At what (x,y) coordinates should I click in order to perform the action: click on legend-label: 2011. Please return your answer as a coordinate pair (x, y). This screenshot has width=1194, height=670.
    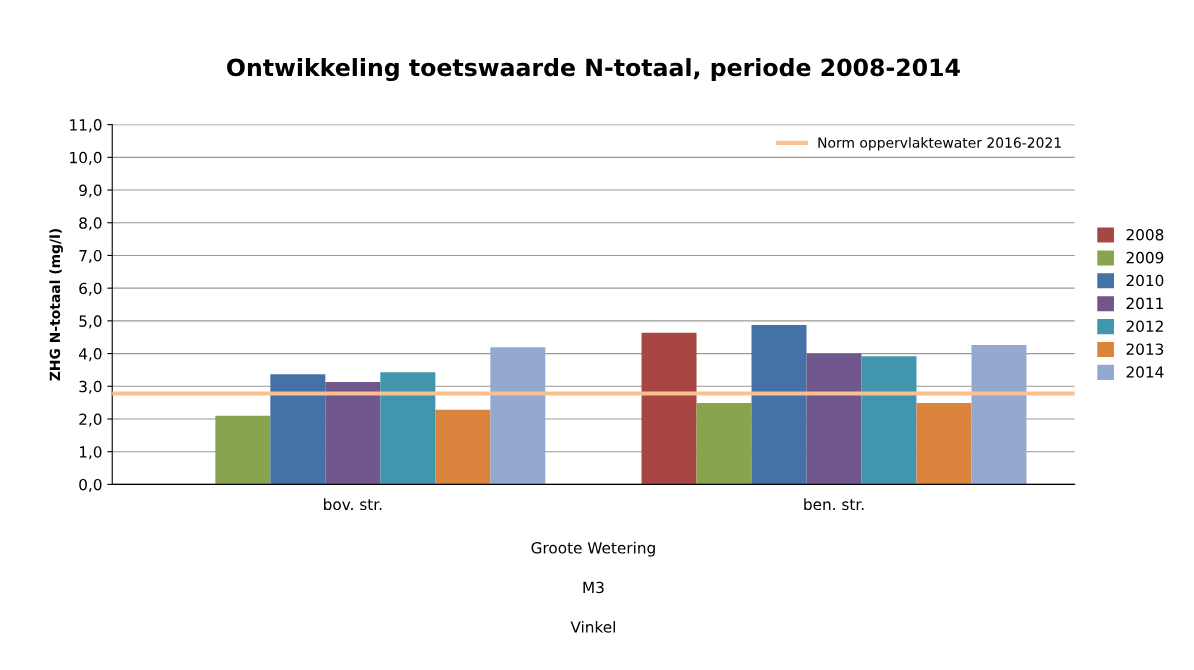
    Looking at the image, I should click on (1144, 303).